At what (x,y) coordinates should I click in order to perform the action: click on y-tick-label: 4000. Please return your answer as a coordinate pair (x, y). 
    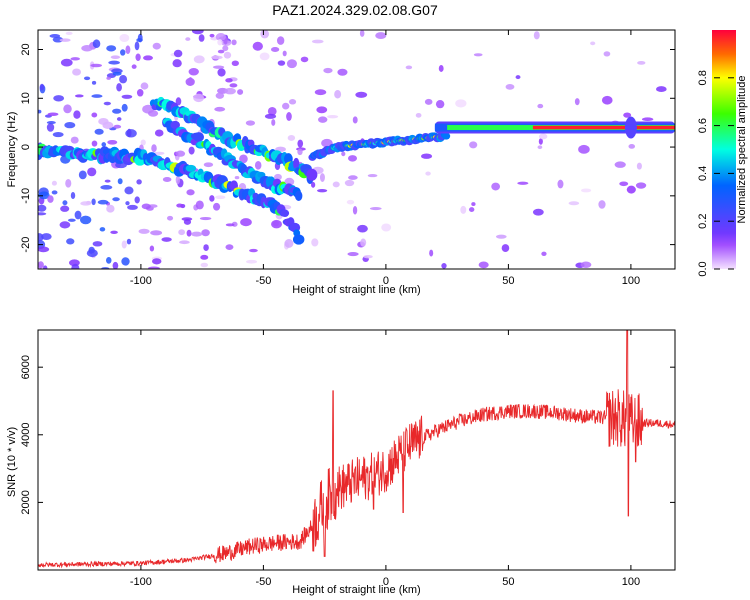
    Looking at the image, I should click on (26, 435).